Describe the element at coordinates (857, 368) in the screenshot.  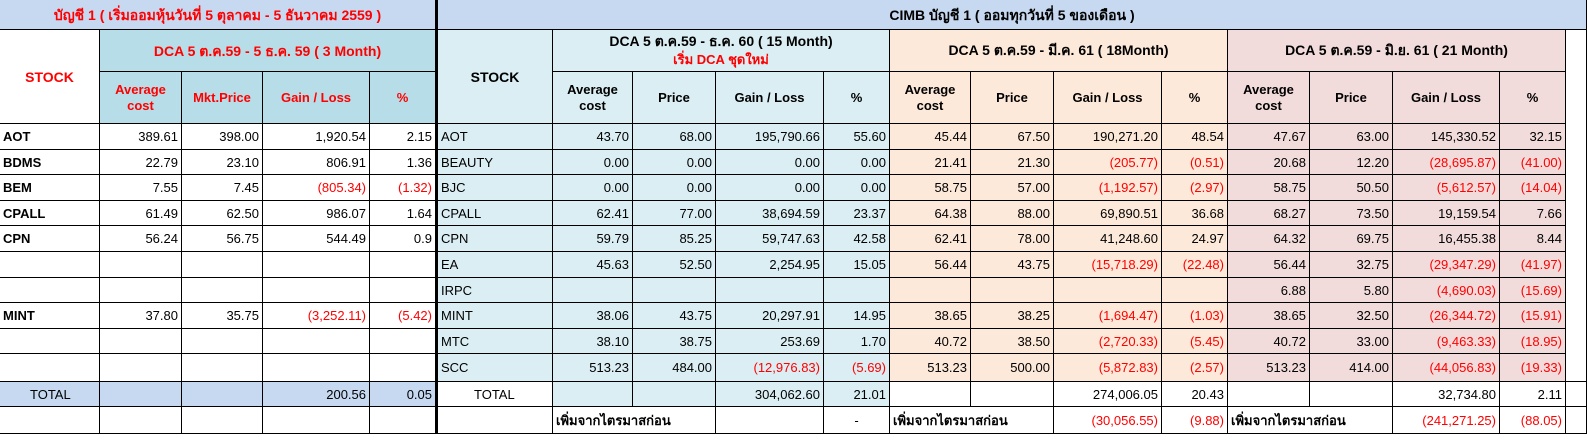
I see `right-g1-pct: (5.69)` at that location.